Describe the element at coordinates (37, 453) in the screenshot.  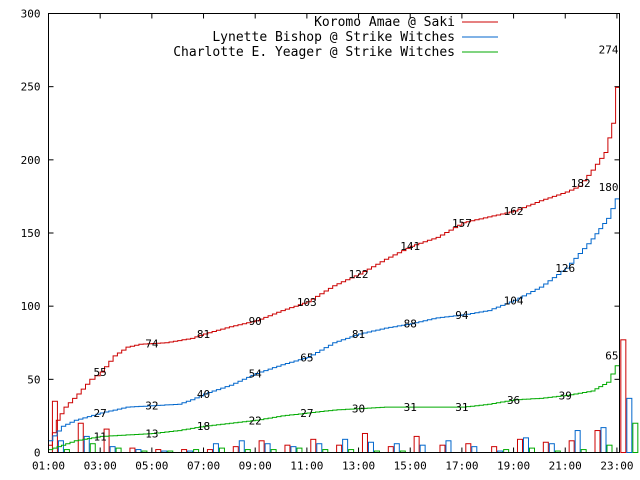
I see `y-tick-label: 0` at that location.